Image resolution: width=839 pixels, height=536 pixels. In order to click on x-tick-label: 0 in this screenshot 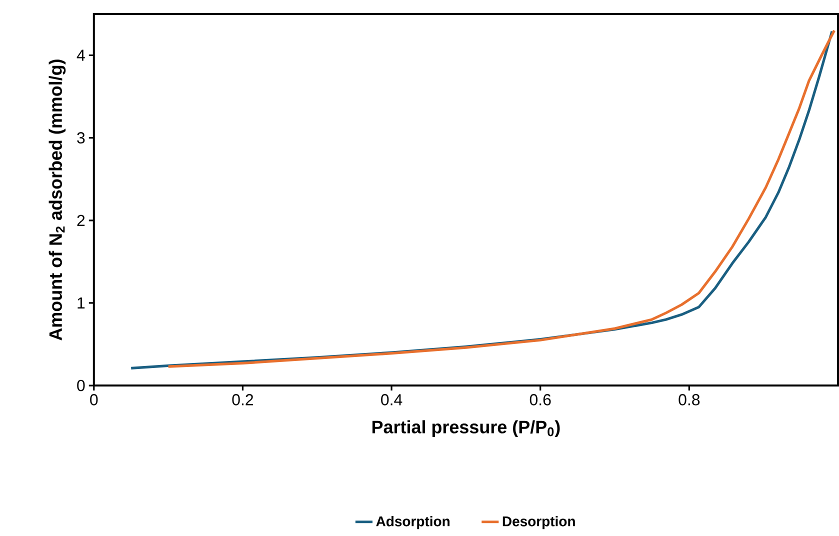, I will do `click(94, 400)`.